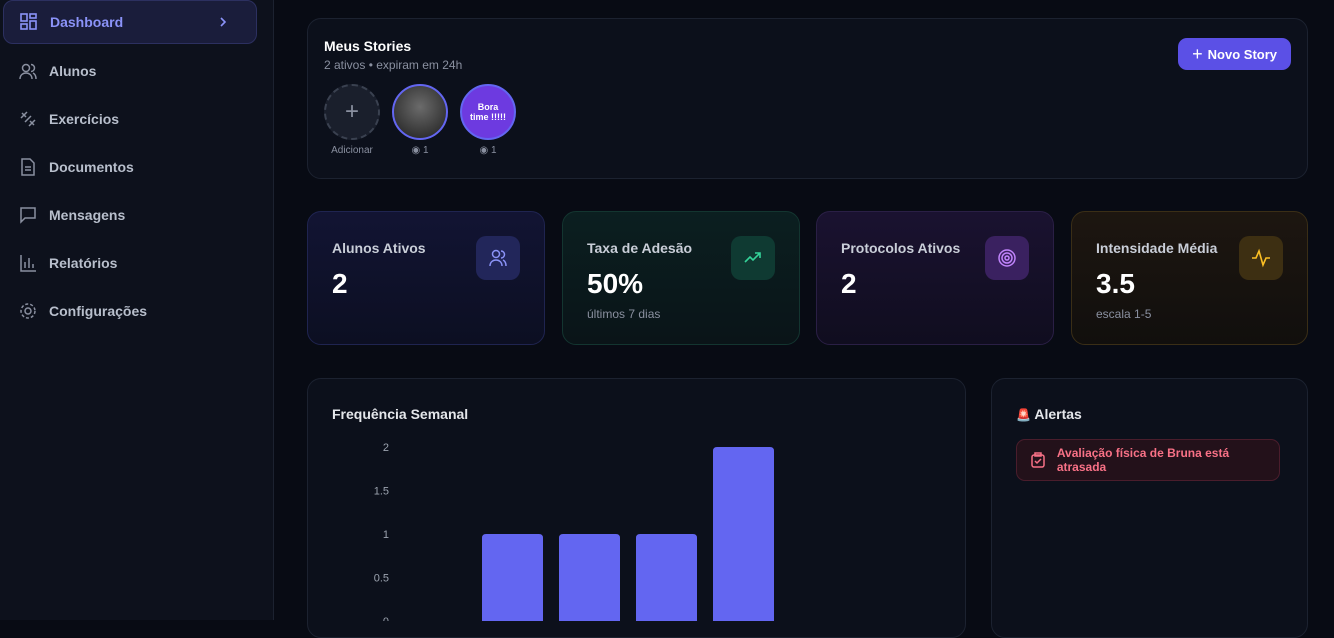 Image resolution: width=1334 pixels, height=638 pixels. I want to click on nav-item: Mensagens, so click(130, 215).